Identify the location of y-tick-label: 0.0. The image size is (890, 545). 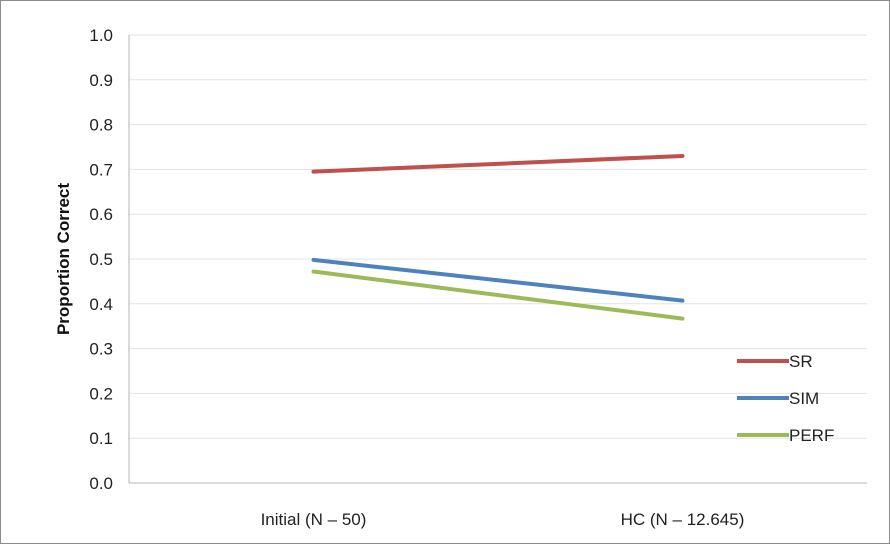
(101, 483).